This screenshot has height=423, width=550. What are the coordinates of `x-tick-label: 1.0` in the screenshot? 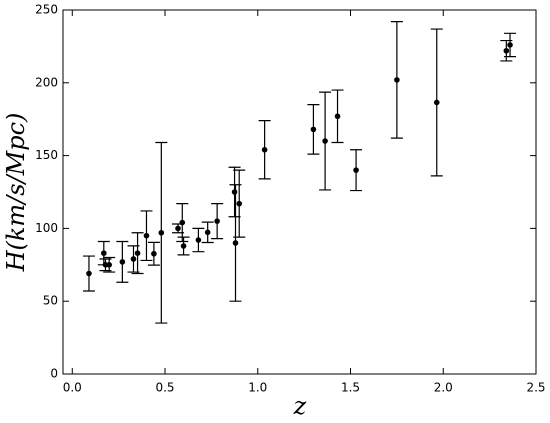 It's located at (257, 388).